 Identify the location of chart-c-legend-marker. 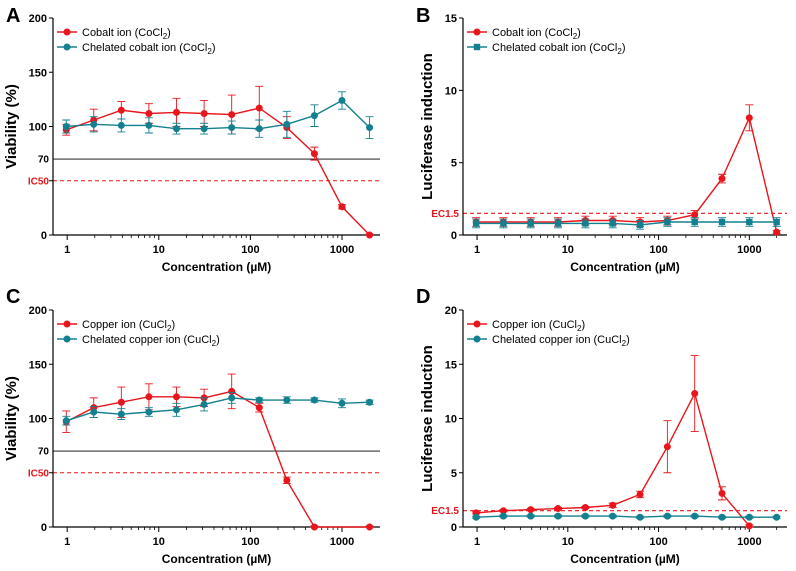
(67, 324).